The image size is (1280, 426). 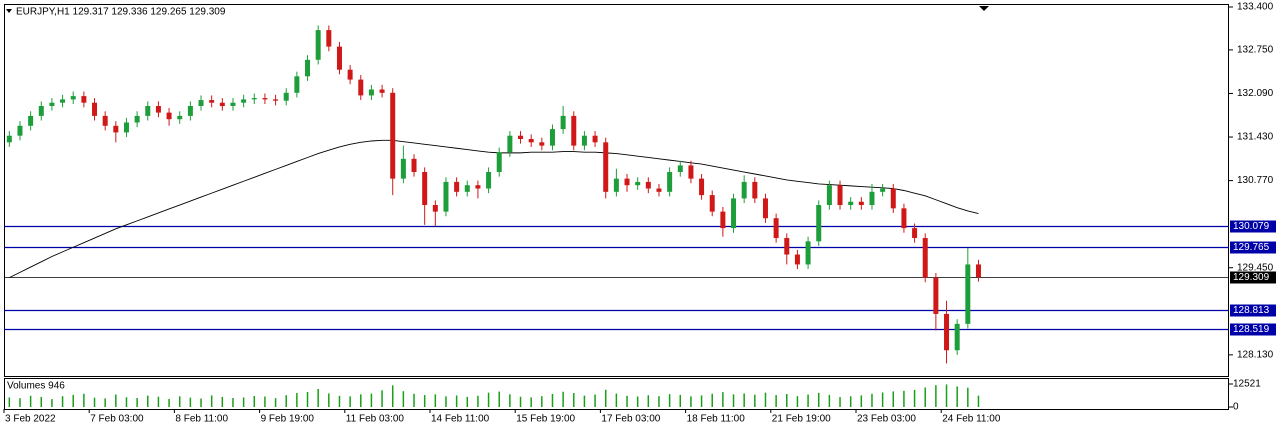 I want to click on x-tick-label: 7 Feb 03:00, so click(x=117, y=419).